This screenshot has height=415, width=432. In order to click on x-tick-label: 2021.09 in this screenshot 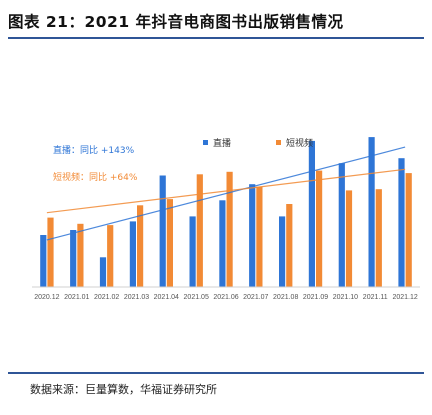, I will do `click(315, 297)`.